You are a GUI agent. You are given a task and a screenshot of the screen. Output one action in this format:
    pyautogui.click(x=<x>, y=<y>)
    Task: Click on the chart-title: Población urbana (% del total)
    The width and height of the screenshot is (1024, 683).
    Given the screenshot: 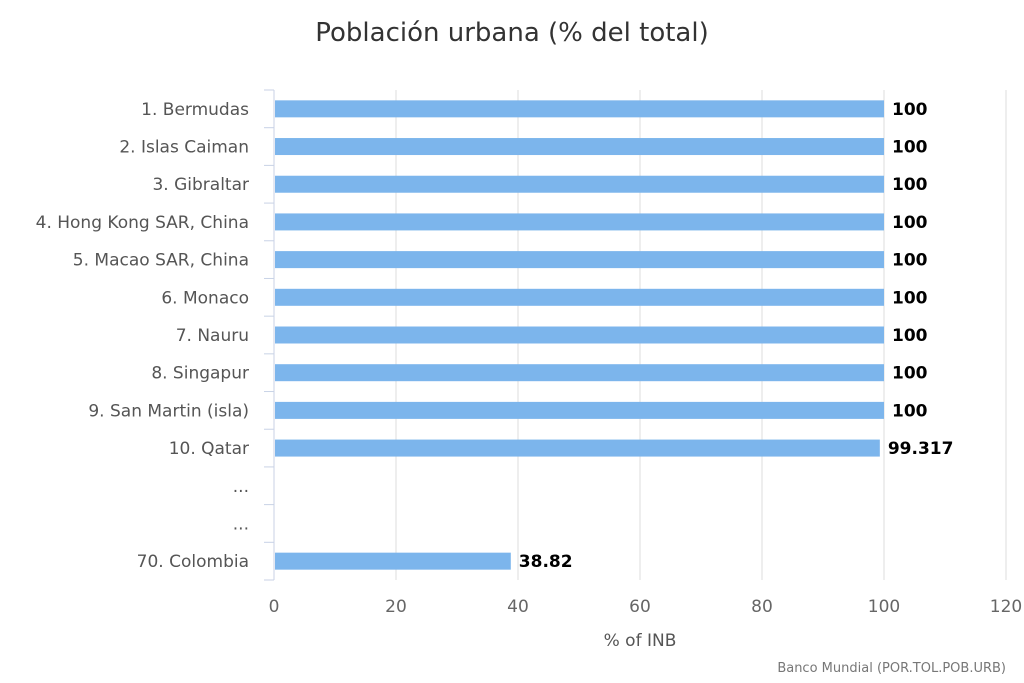 What is the action you would take?
    pyautogui.click(x=511, y=33)
    